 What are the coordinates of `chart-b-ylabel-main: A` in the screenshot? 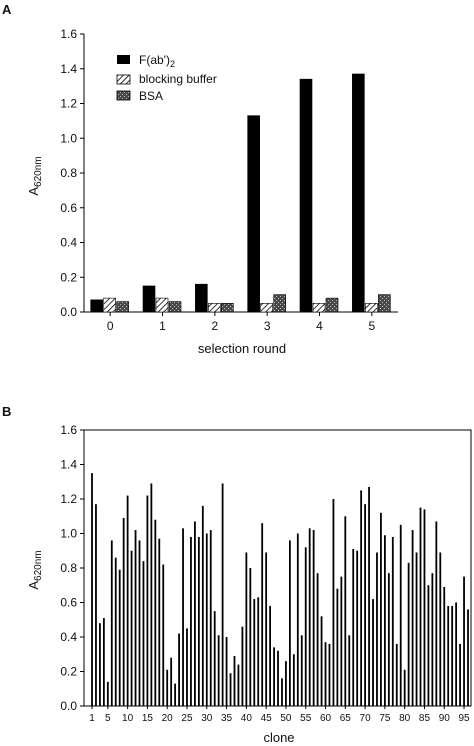 It's located at (33, 585).